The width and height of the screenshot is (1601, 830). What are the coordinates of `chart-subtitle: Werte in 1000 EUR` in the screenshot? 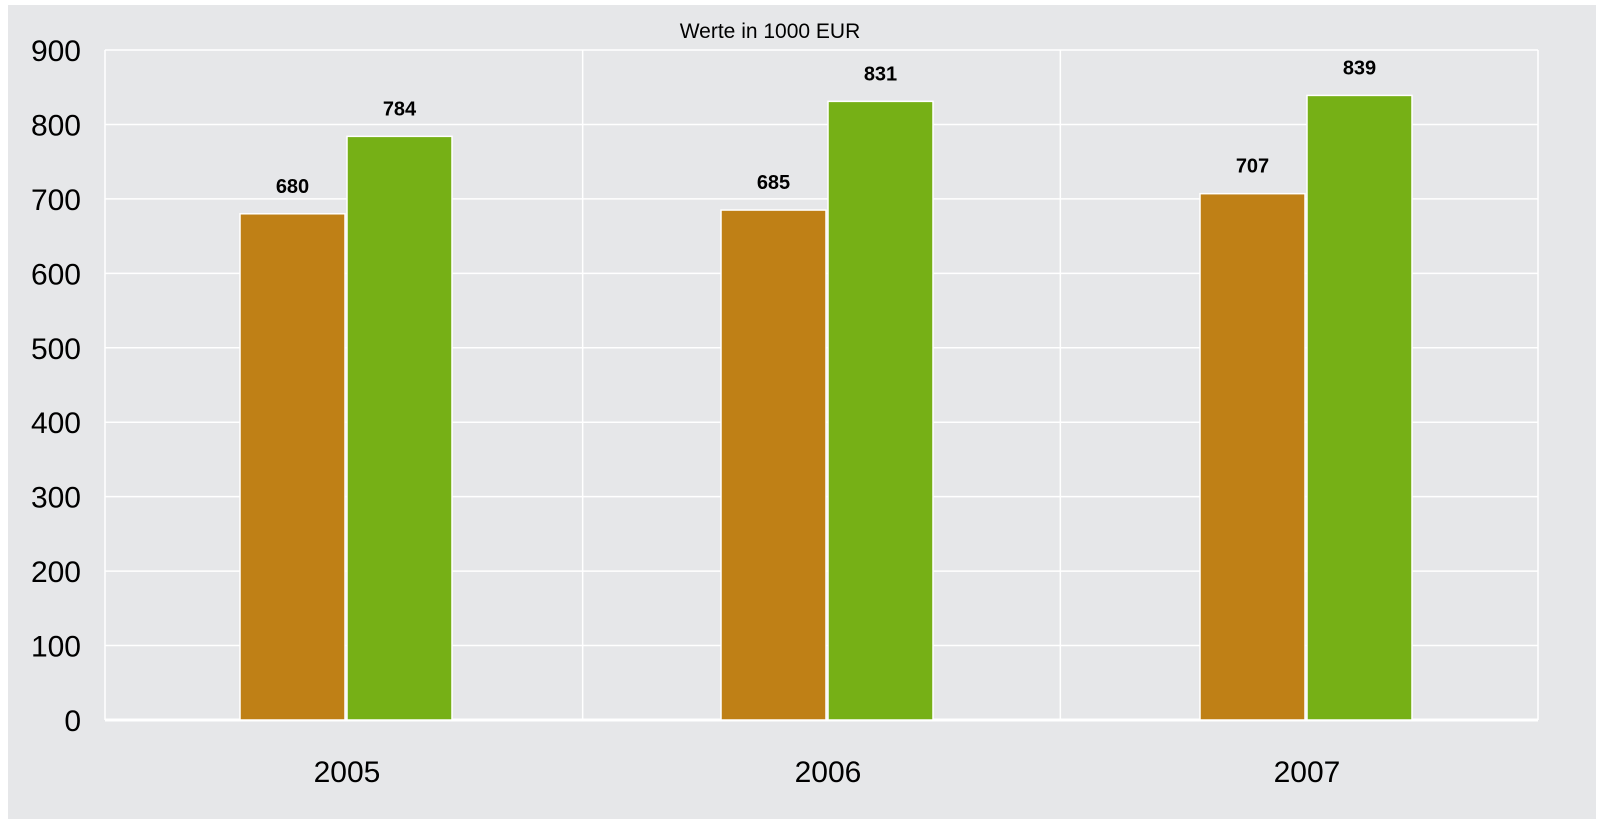 It's located at (770, 31).